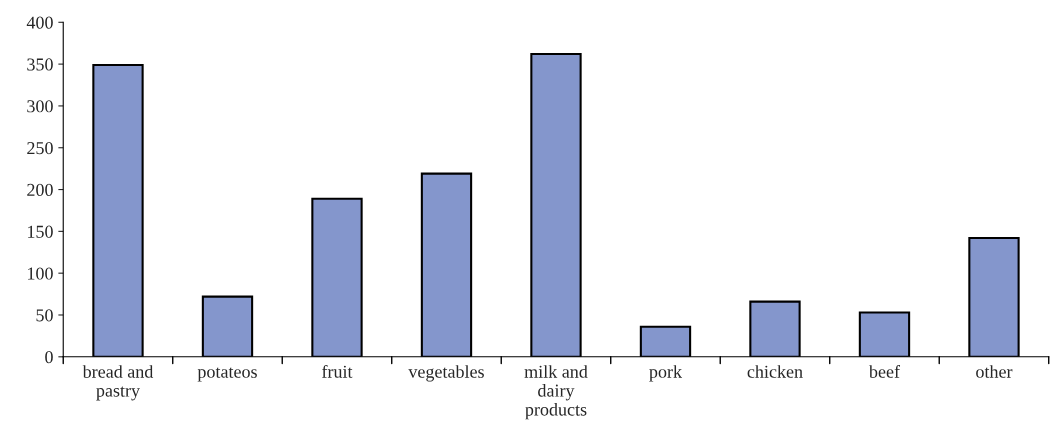 This screenshot has width=1054, height=446. I want to click on x-tick-label: vegetables, so click(446, 373).